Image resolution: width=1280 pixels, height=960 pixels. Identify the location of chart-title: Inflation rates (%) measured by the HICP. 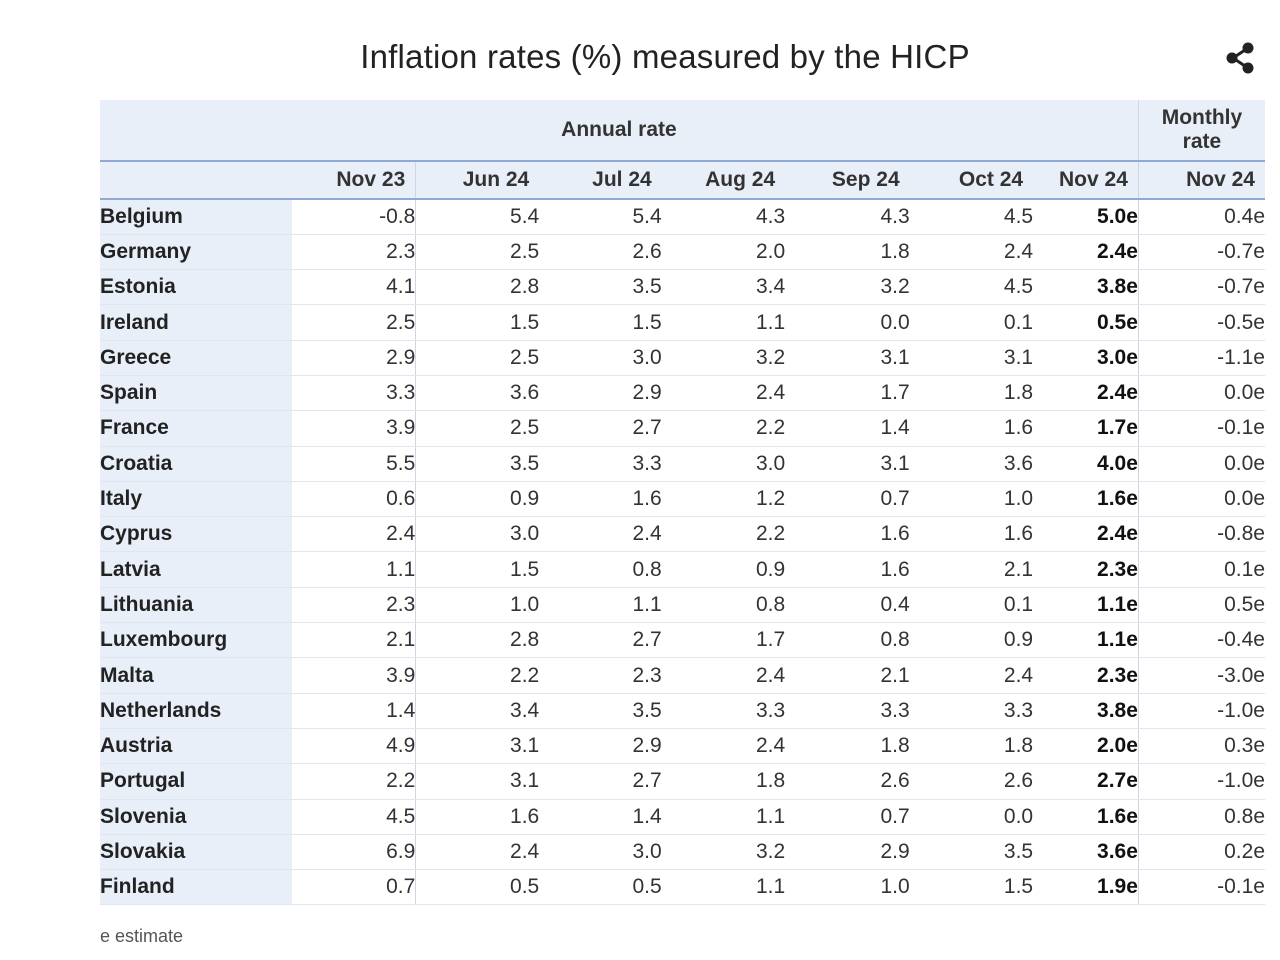
(665, 56).